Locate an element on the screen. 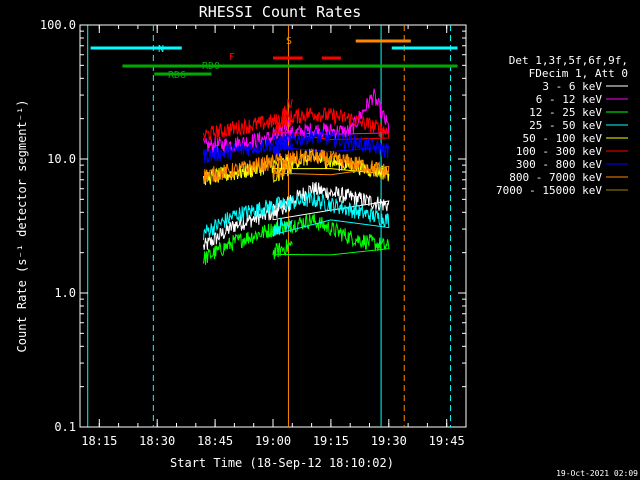 The image size is (640, 480). legend-label: 7000 - 15000 keV is located at coordinates (549, 190).